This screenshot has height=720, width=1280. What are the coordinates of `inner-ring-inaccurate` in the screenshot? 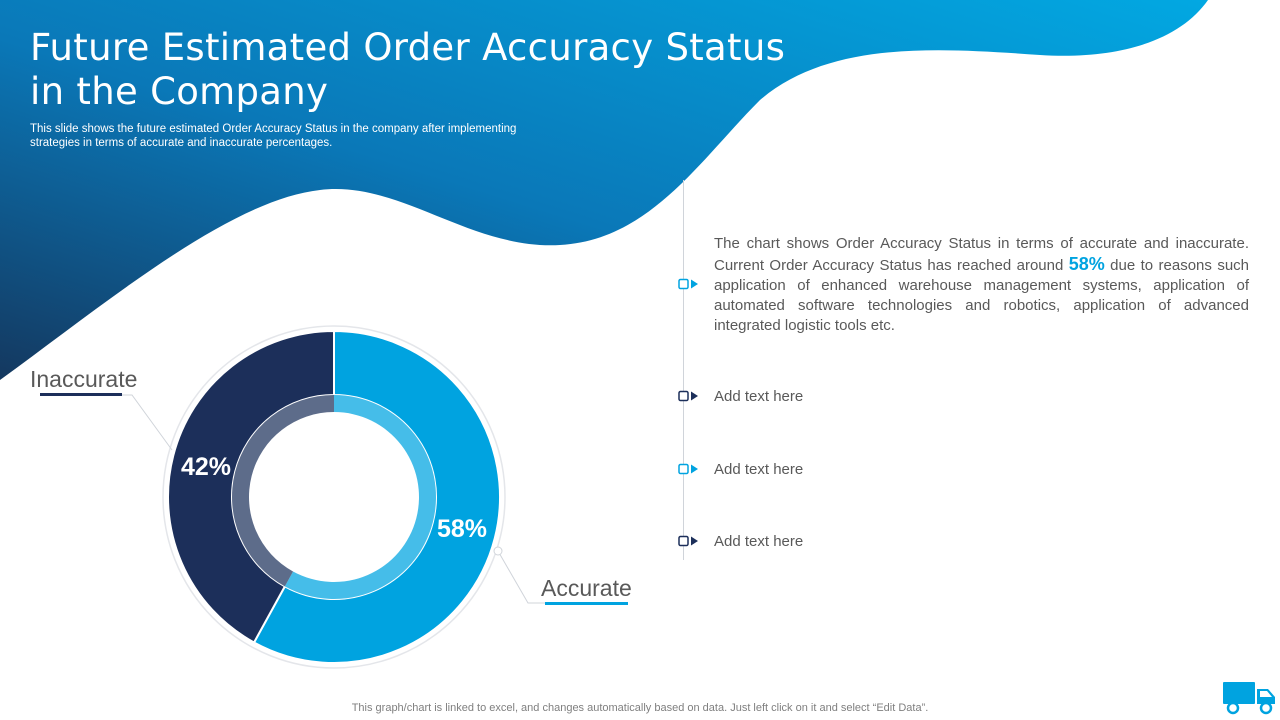 It's located at (282, 491).